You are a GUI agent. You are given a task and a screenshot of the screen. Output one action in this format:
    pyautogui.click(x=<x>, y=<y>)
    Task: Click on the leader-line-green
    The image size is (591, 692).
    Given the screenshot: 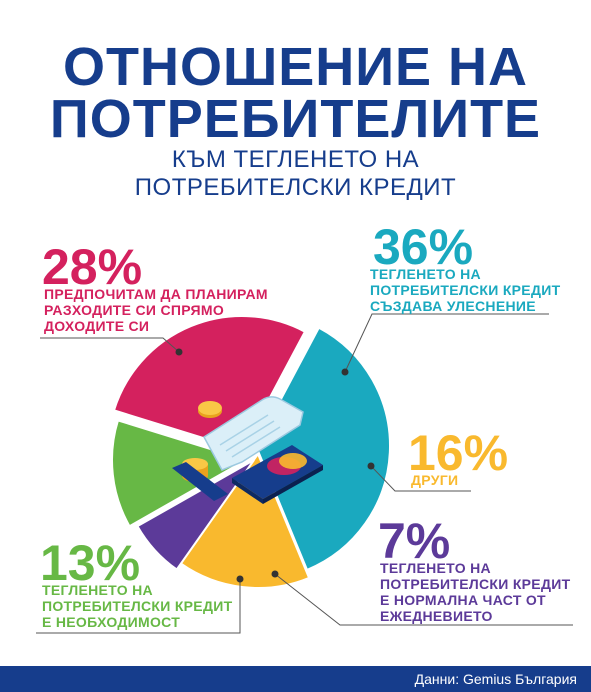 What is the action you would take?
    pyautogui.click(x=138, y=606)
    